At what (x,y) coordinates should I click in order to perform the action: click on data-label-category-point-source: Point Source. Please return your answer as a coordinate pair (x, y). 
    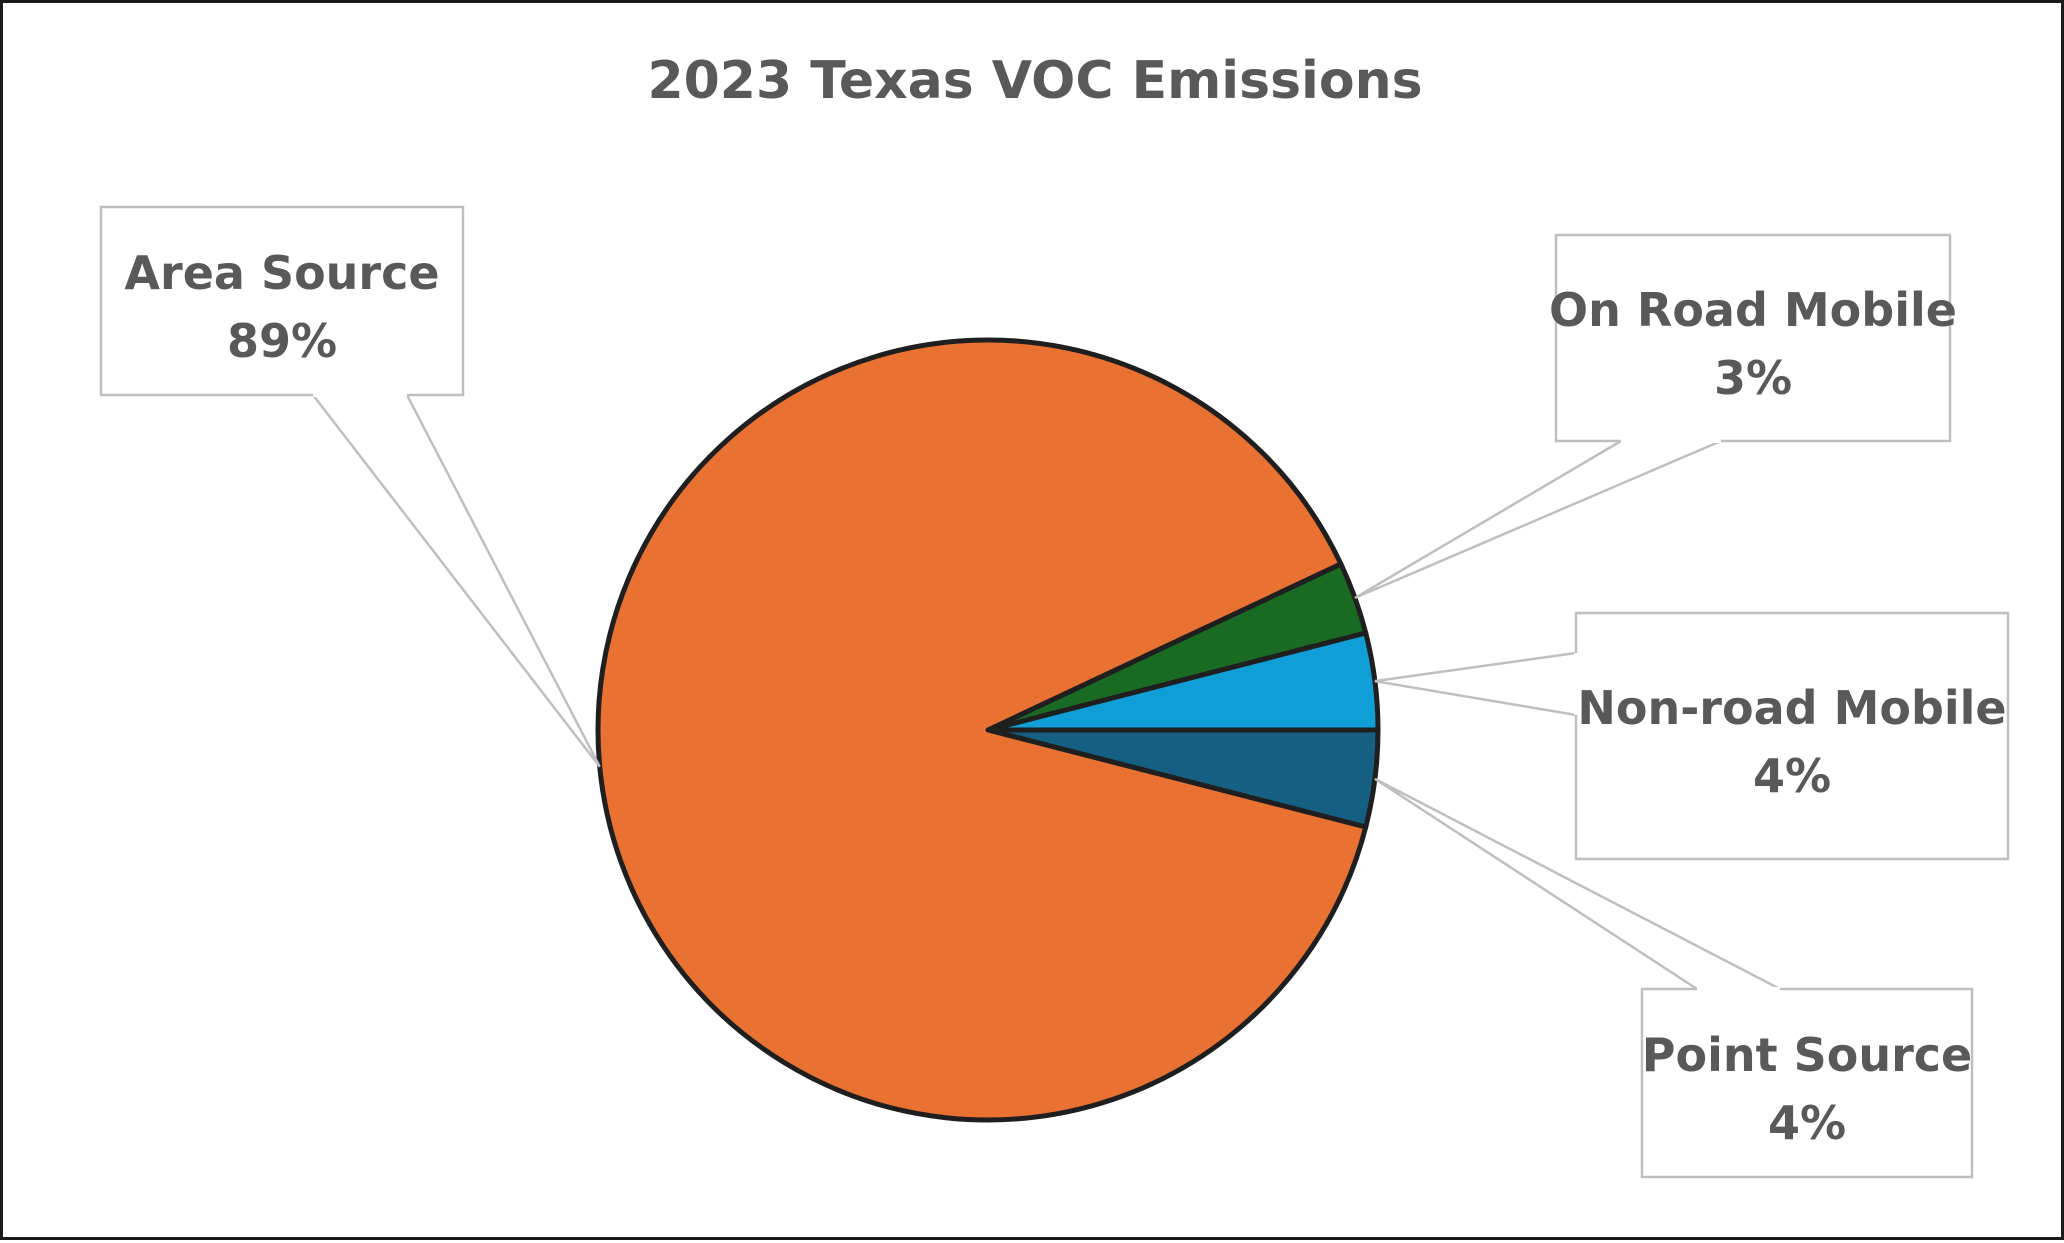
    Looking at the image, I should click on (1807, 1055).